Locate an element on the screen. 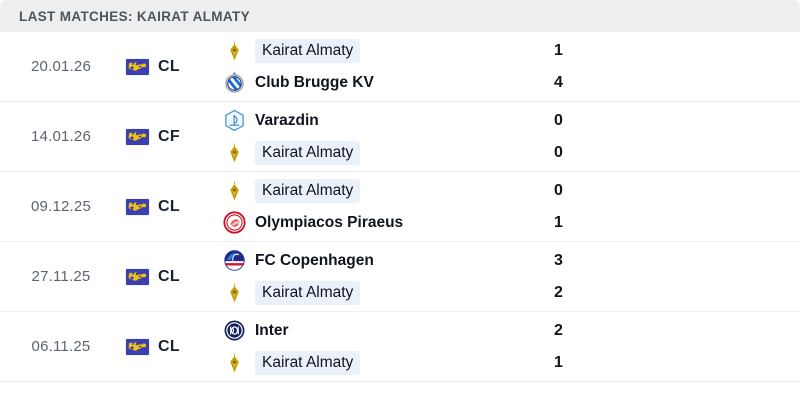  score-away: 2 is located at coordinates (558, 292).